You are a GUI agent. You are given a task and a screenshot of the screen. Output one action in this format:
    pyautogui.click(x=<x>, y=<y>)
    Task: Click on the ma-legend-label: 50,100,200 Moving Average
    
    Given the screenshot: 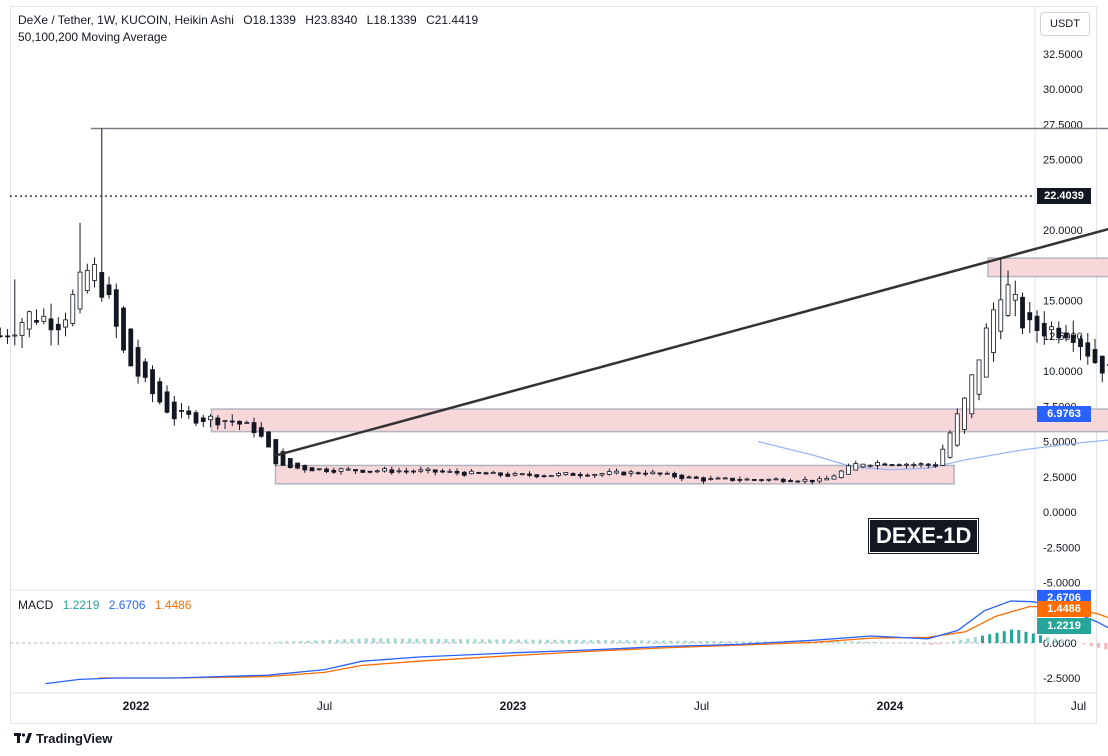 What is the action you would take?
    pyautogui.click(x=93, y=37)
    